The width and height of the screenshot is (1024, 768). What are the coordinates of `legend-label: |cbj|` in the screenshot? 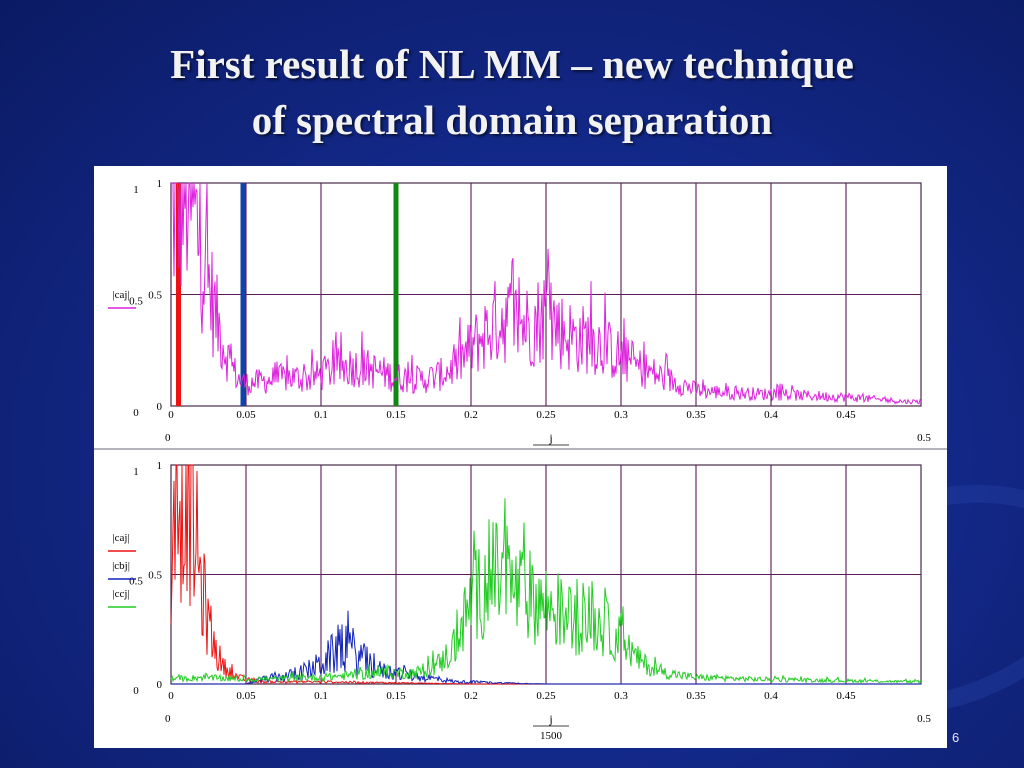 It's located at (121, 566).